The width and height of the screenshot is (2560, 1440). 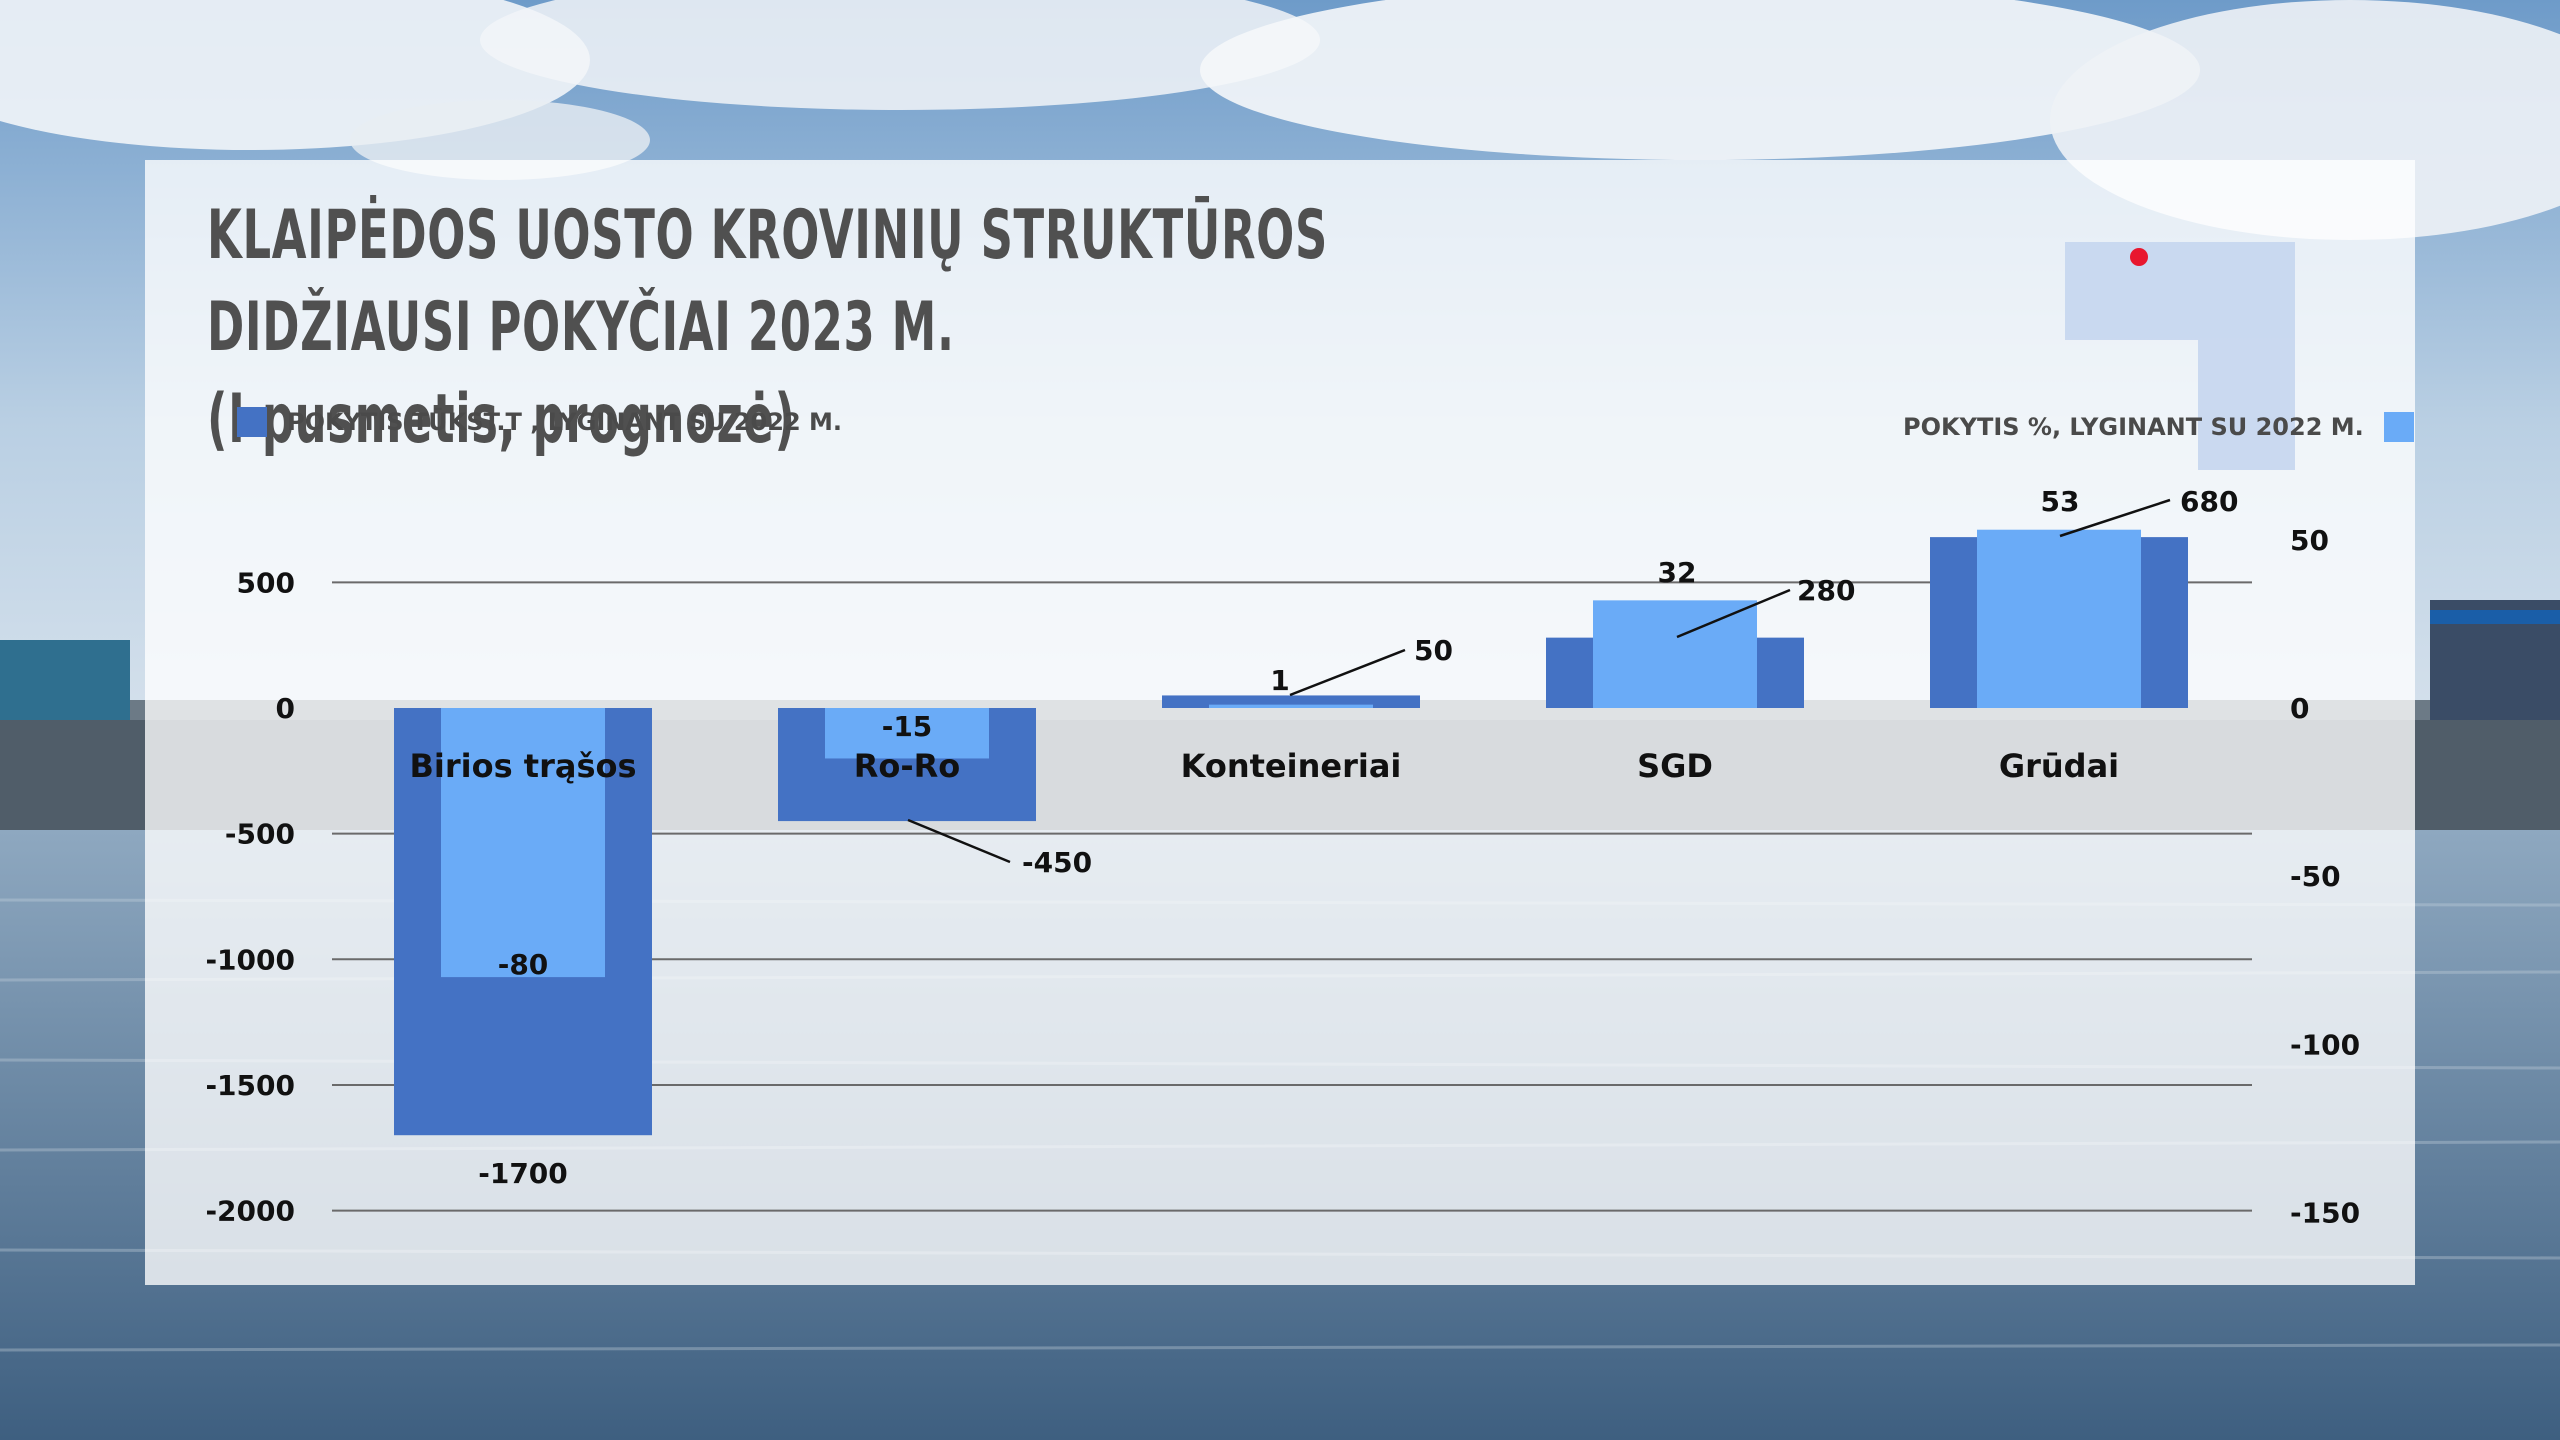 I want to click on right-axis-tick-label: -150, so click(x=2325, y=1213).